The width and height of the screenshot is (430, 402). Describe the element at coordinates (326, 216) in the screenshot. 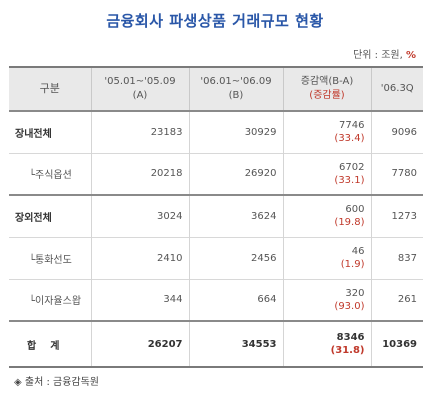

I see `cell-change: 600 (19.8)` at that location.